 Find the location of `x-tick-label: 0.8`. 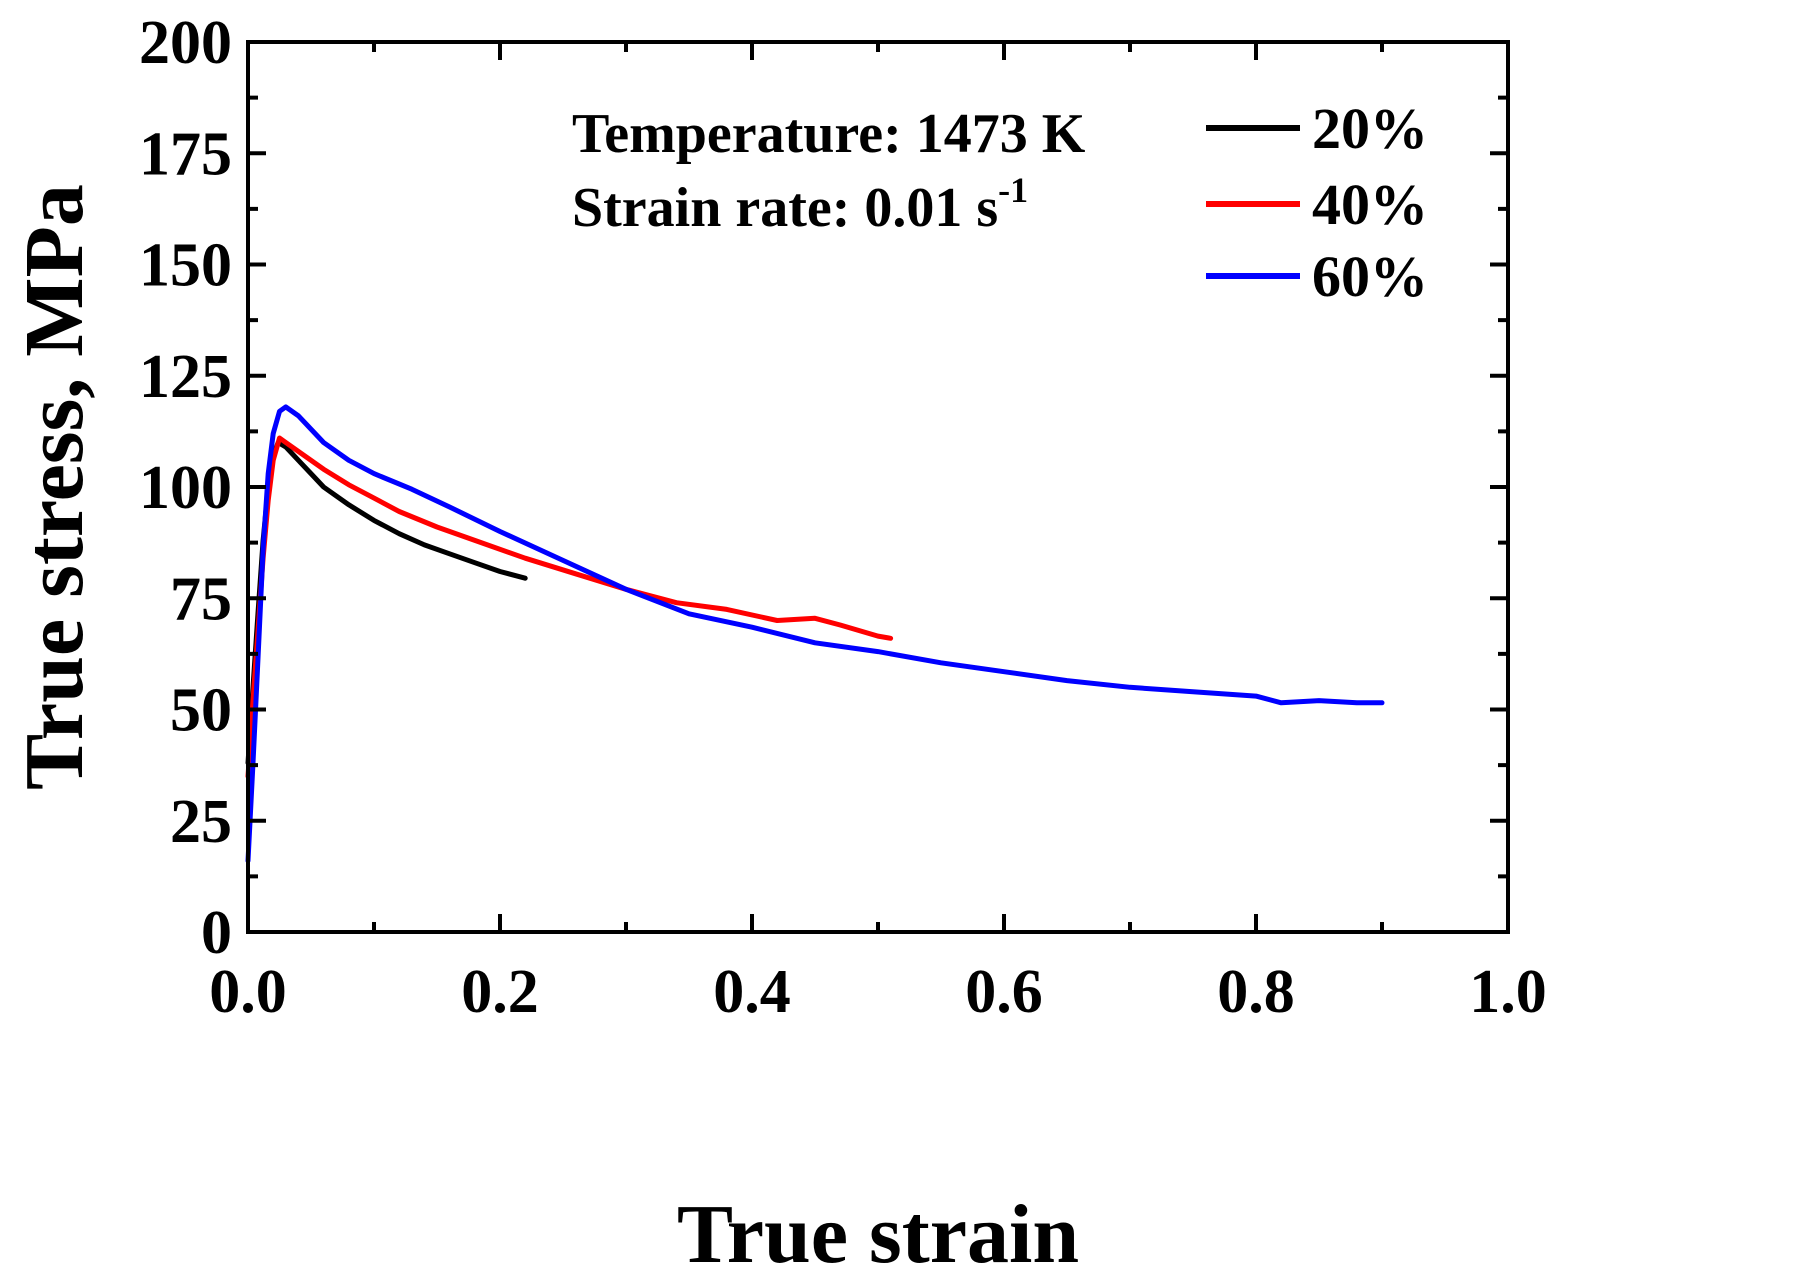

x-tick-label: 0.8 is located at coordinates (1256, 992).